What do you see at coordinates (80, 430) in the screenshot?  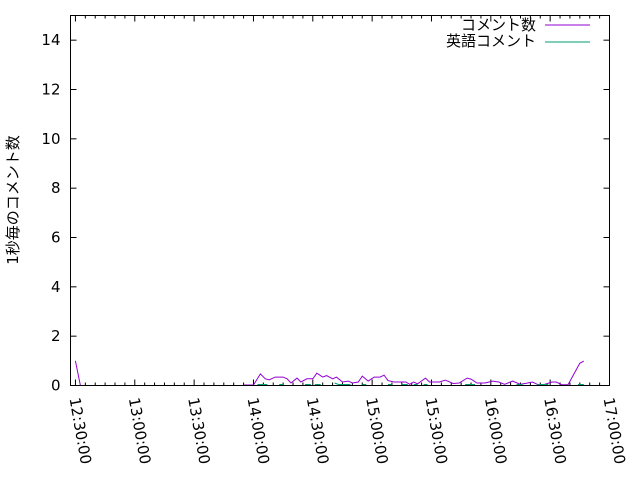 I see `x-tick-label: 12:30:00` at bounding box center [80, 430].